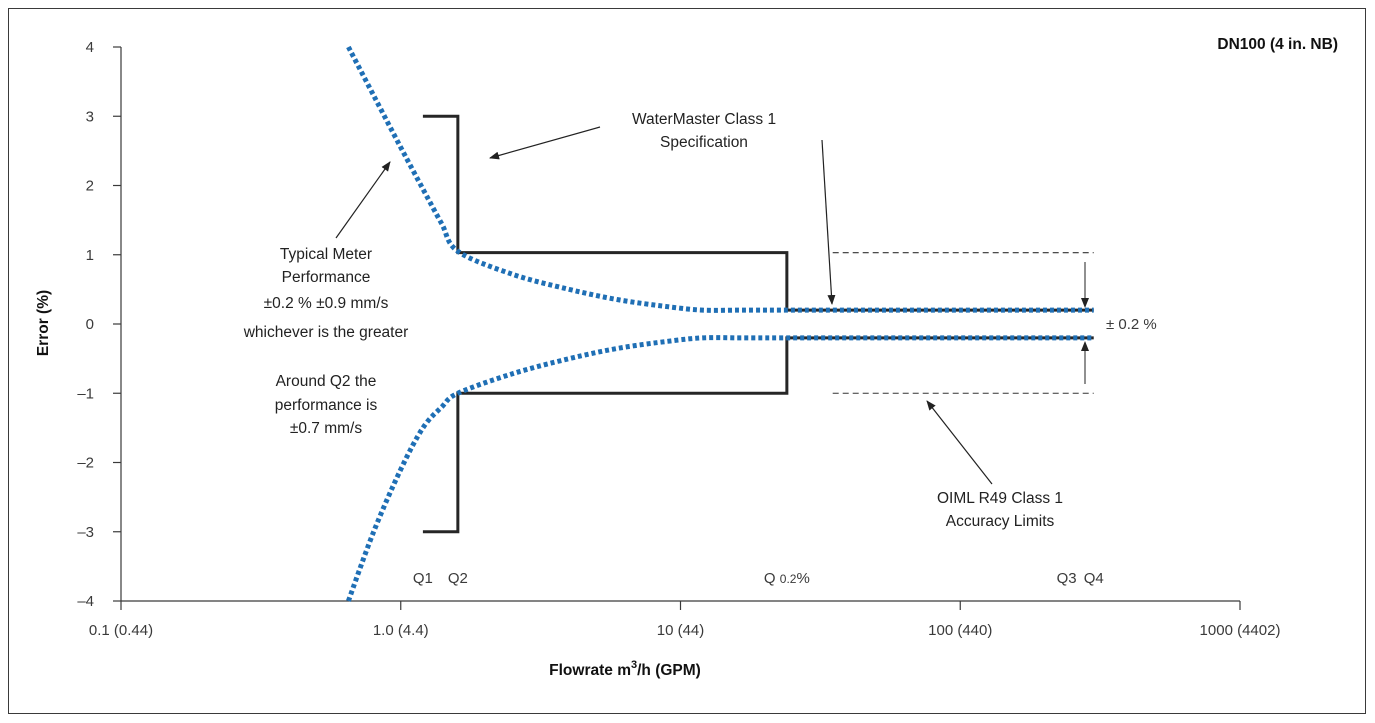 Image resolution: width=1375 pixels, height=723 pixels. I want to click on y-tick-label: 4, so click(90, 47).